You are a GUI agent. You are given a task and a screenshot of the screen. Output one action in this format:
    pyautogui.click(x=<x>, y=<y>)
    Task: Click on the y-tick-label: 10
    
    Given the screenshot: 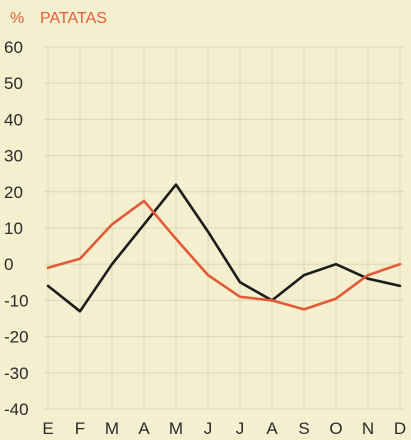 What is the action you would take?
    pyautogui.click(x=13, y=228)
    